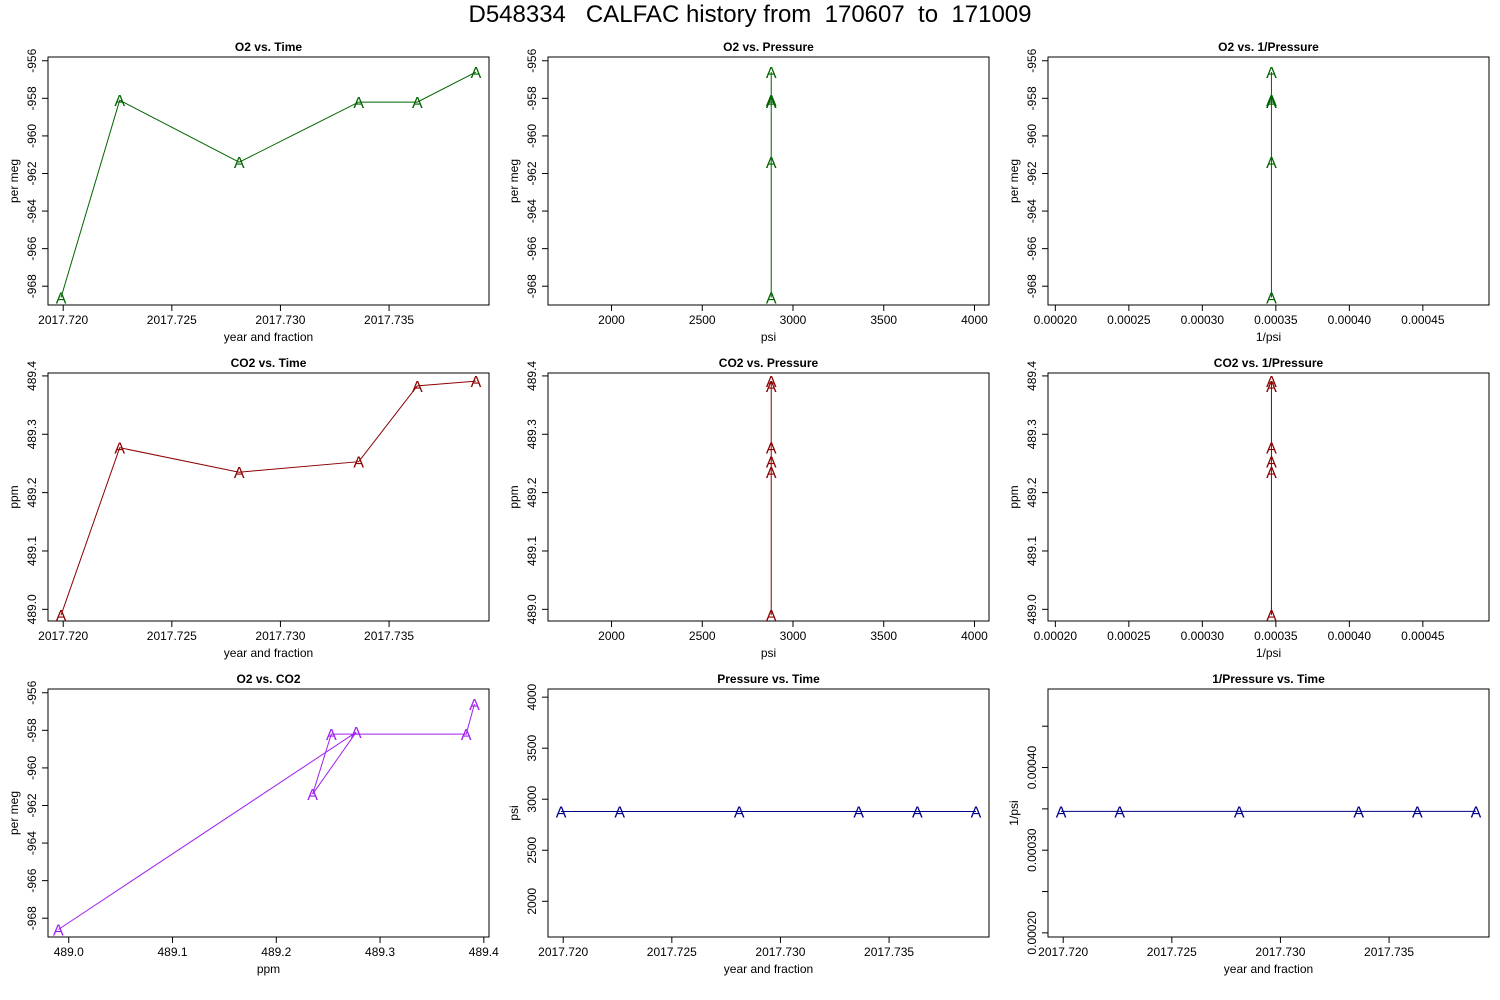 This screenshot has width=1500, height=1000. Describe the element at coordinates (173, 952) in the screenshot. I see `x-tick-label: 489.1` at that location.